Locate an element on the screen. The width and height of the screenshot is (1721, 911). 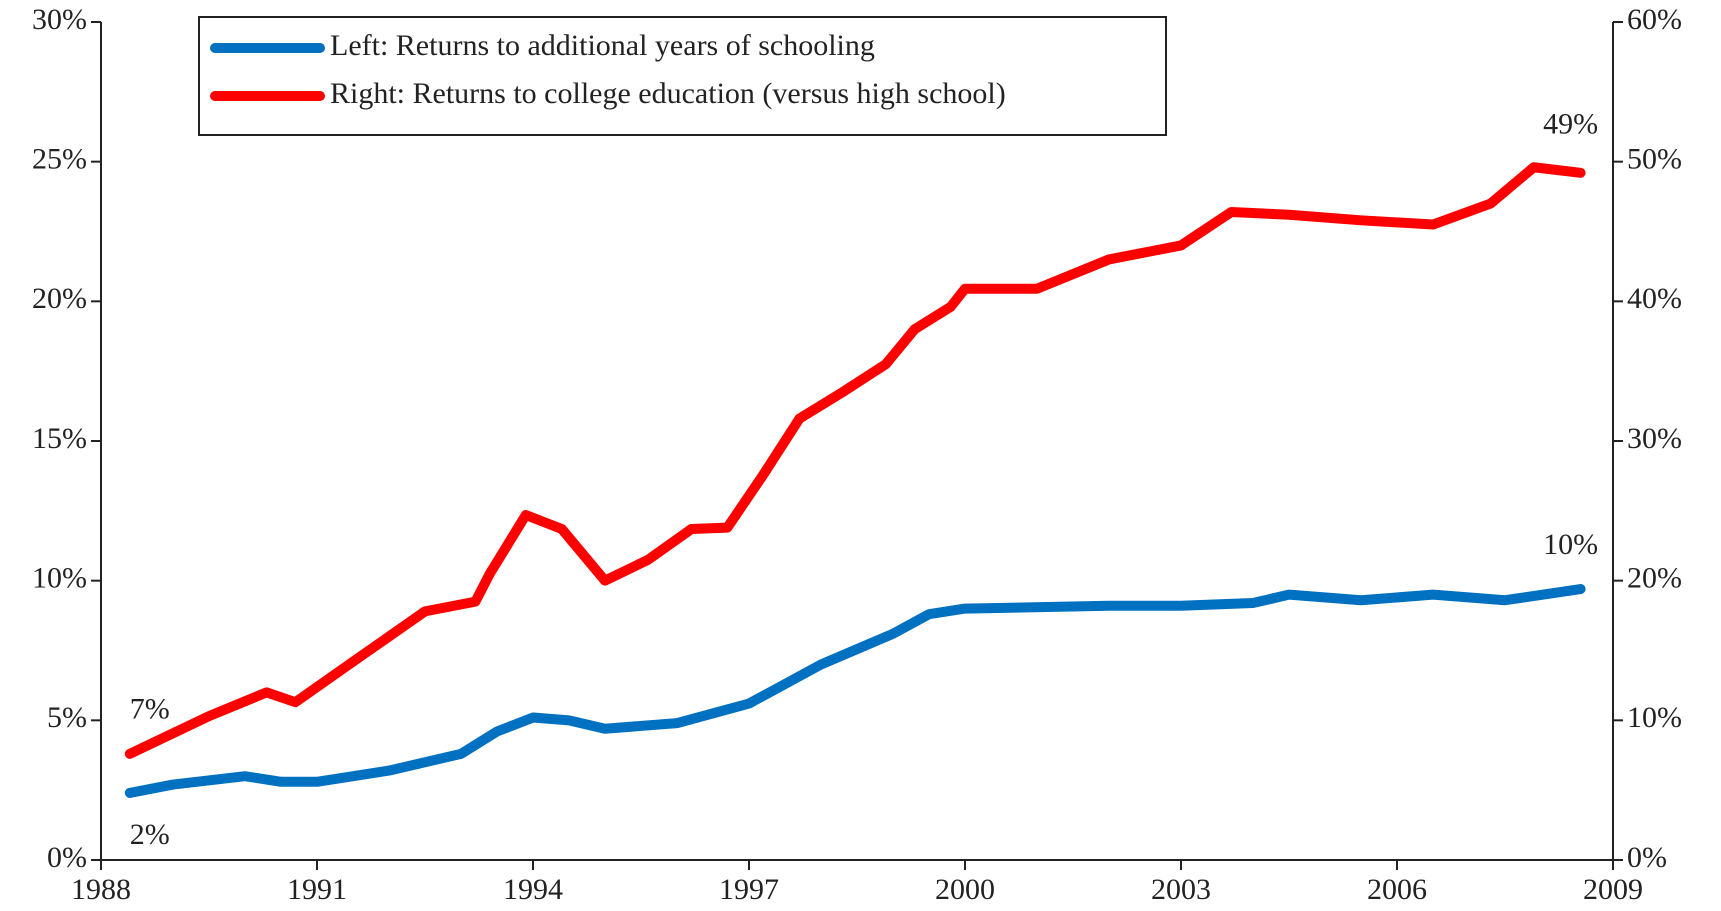
x-tick-label: 2000 is located at coordinates (965, 889).